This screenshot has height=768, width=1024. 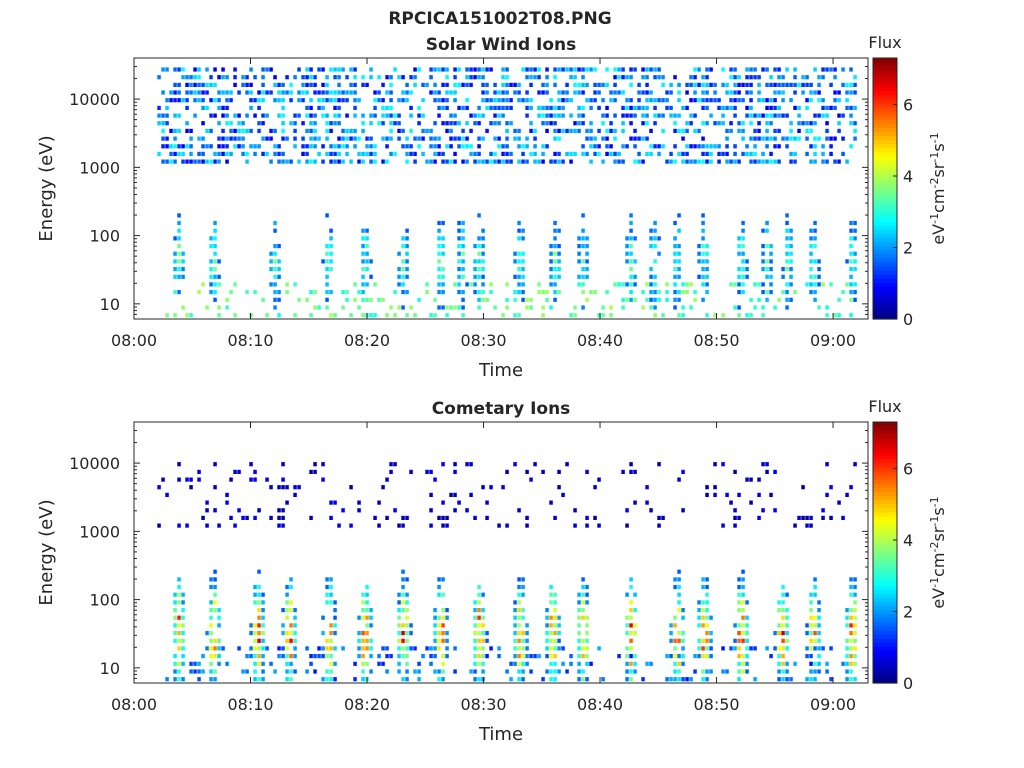 I want to click on y-axis-label: Energy (eV), so click(x=46, y=552).